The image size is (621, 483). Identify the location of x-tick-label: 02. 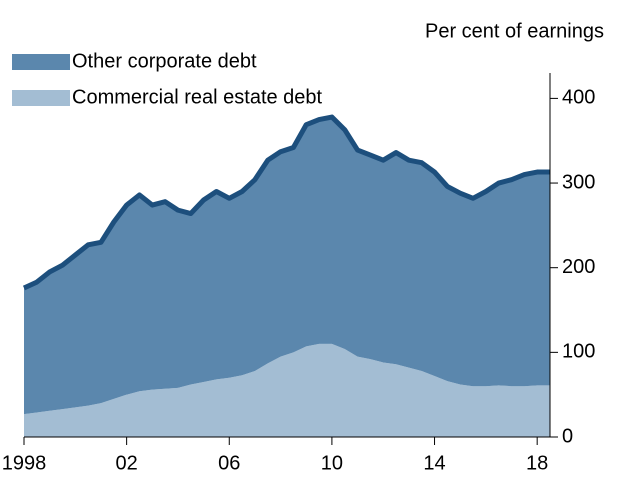
(127, 463).